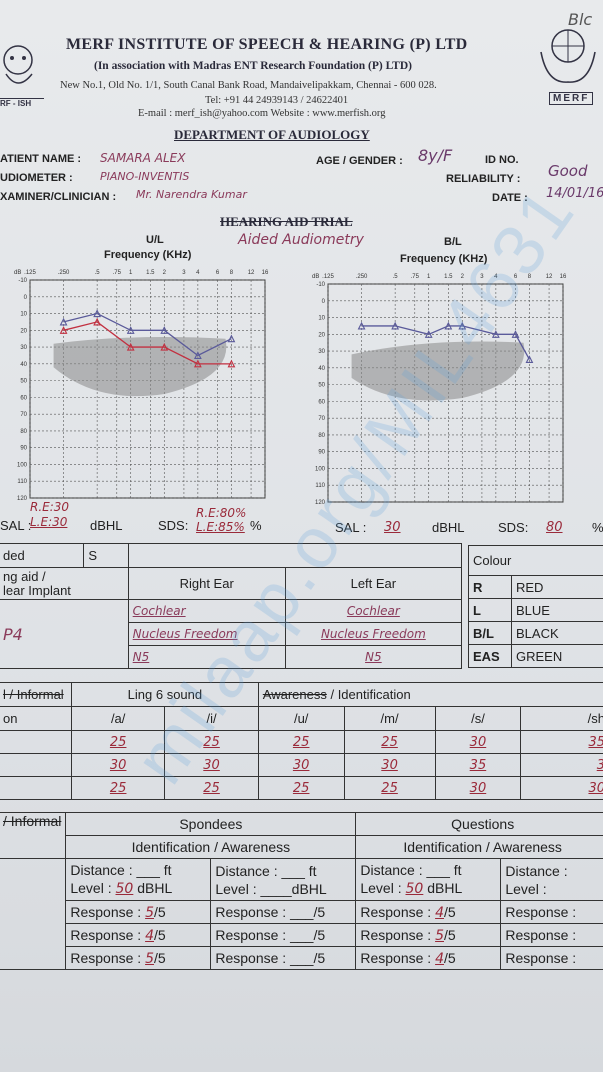 This screenshot has height=1072, width=603. What do you see at coordinates (283, 879) in the screenshot?
I see `sp-col2-dist-level: Distance : ___ ft Level : ____dBHL` at bounding box center [283, 879].